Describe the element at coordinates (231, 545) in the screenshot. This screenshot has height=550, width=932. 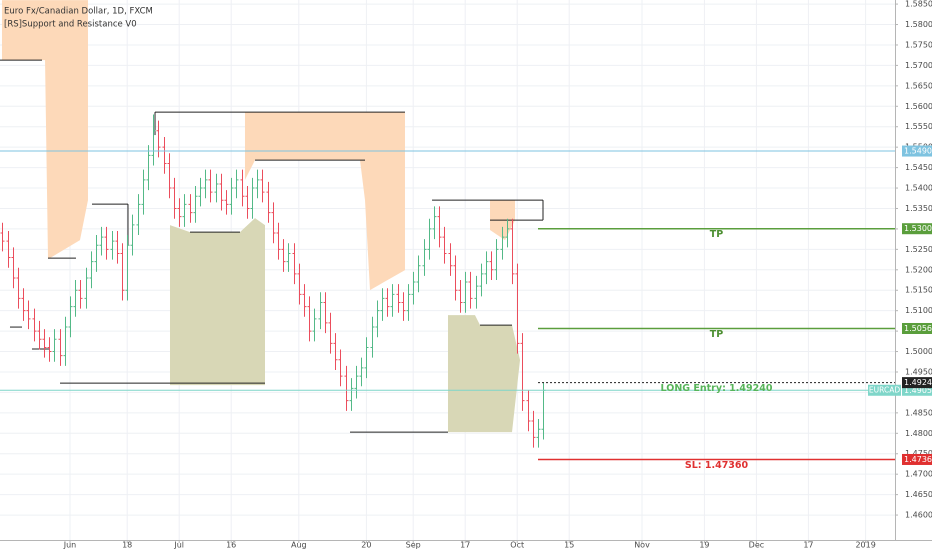
I see `x-tick-label: 16` at that location.